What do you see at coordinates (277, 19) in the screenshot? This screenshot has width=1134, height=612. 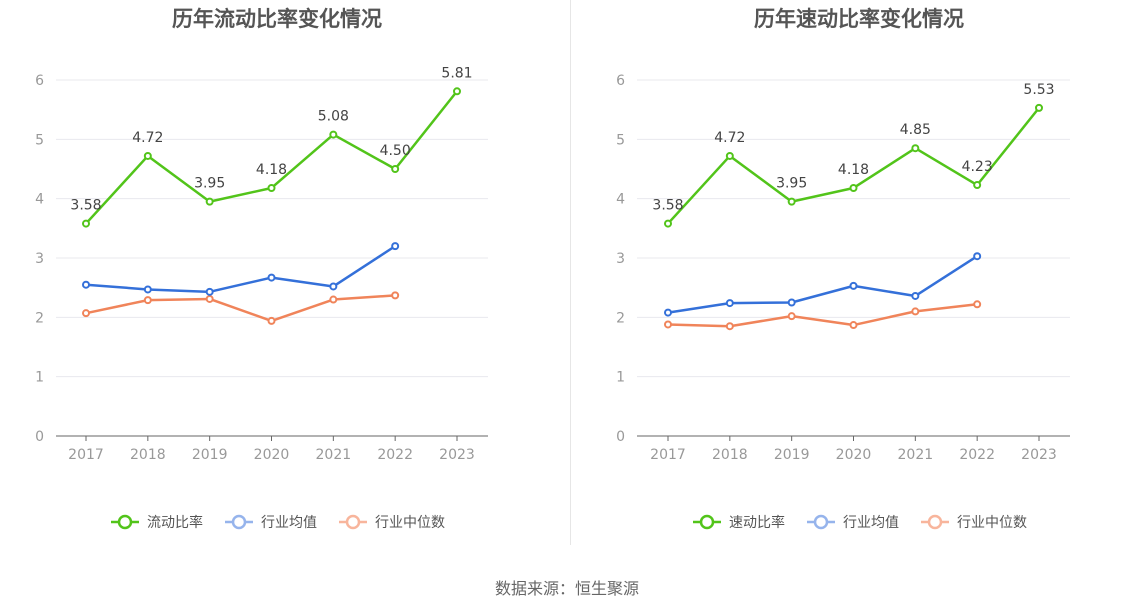 I see `chart-title: 历年流动比率变化情况` at bounding box center [277, 19].